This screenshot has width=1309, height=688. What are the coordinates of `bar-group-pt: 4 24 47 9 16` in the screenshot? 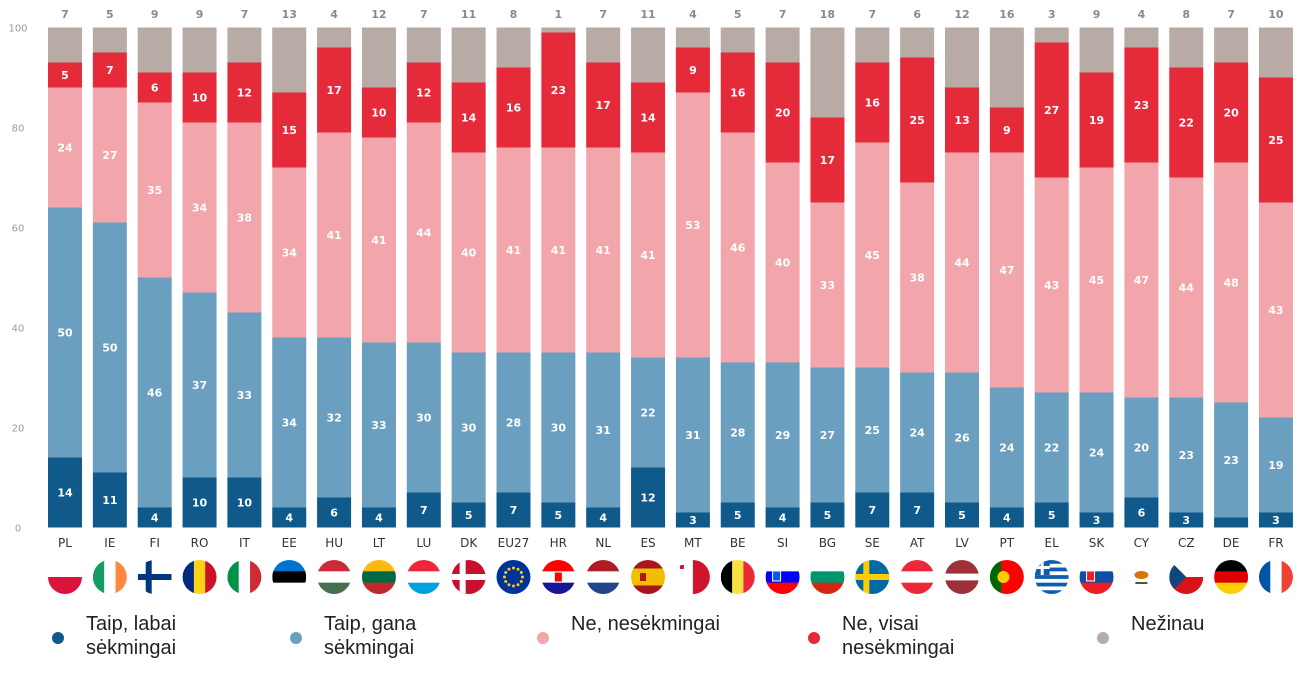 It's located at (1006, 268).